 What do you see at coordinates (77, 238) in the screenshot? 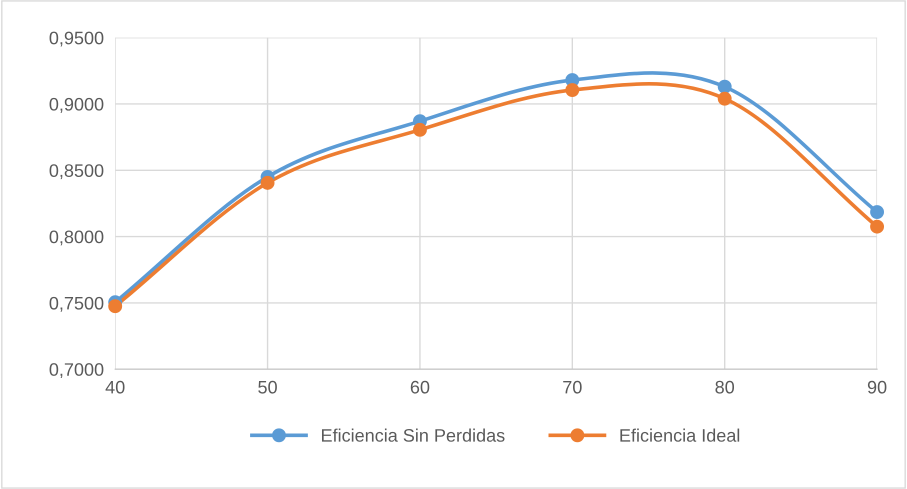
I see `y-tick-label: 0,8000` at bounding box center [77, 238].